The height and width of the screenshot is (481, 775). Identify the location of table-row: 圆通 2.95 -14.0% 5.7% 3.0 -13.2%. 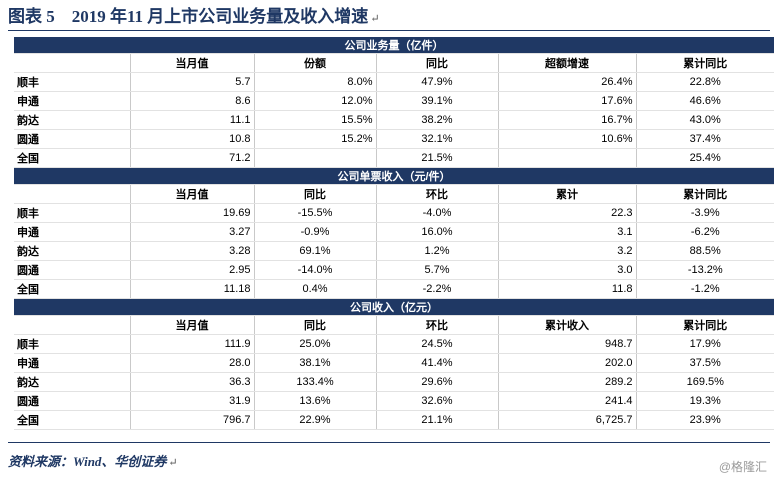
(394, 270).